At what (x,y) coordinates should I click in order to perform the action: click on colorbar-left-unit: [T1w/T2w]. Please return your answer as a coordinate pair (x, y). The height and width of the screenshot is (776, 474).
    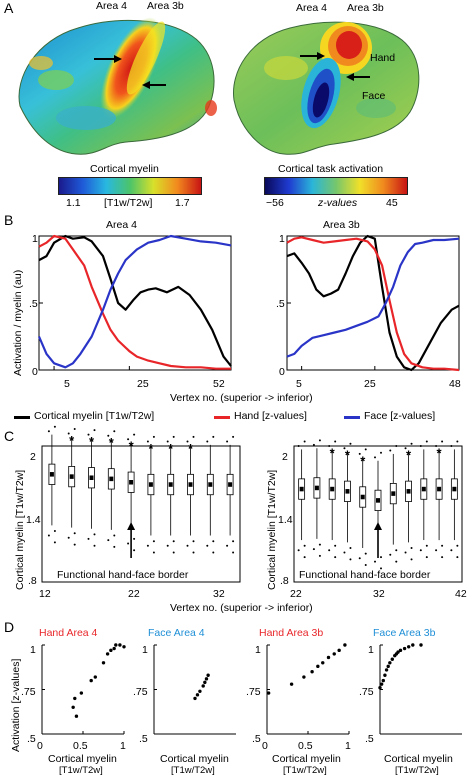
    Looking at the image, I should click on (128, 203).